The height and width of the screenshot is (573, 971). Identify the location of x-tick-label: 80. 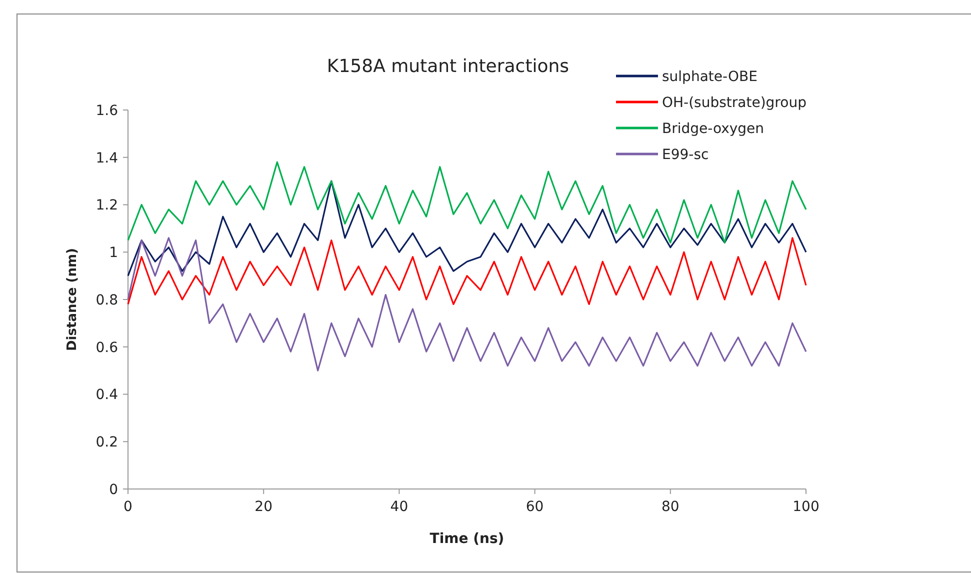
(670, 507).